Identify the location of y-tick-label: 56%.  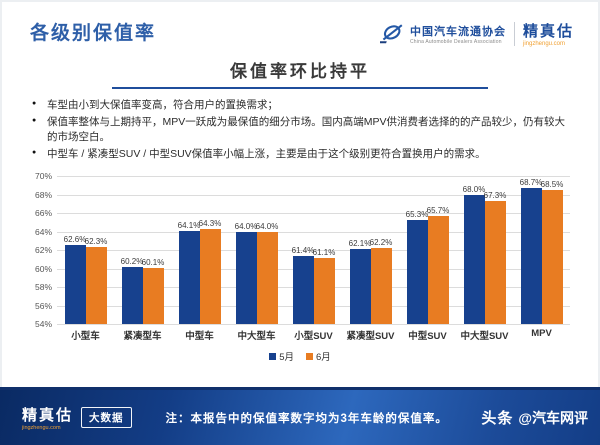
(43, 305).